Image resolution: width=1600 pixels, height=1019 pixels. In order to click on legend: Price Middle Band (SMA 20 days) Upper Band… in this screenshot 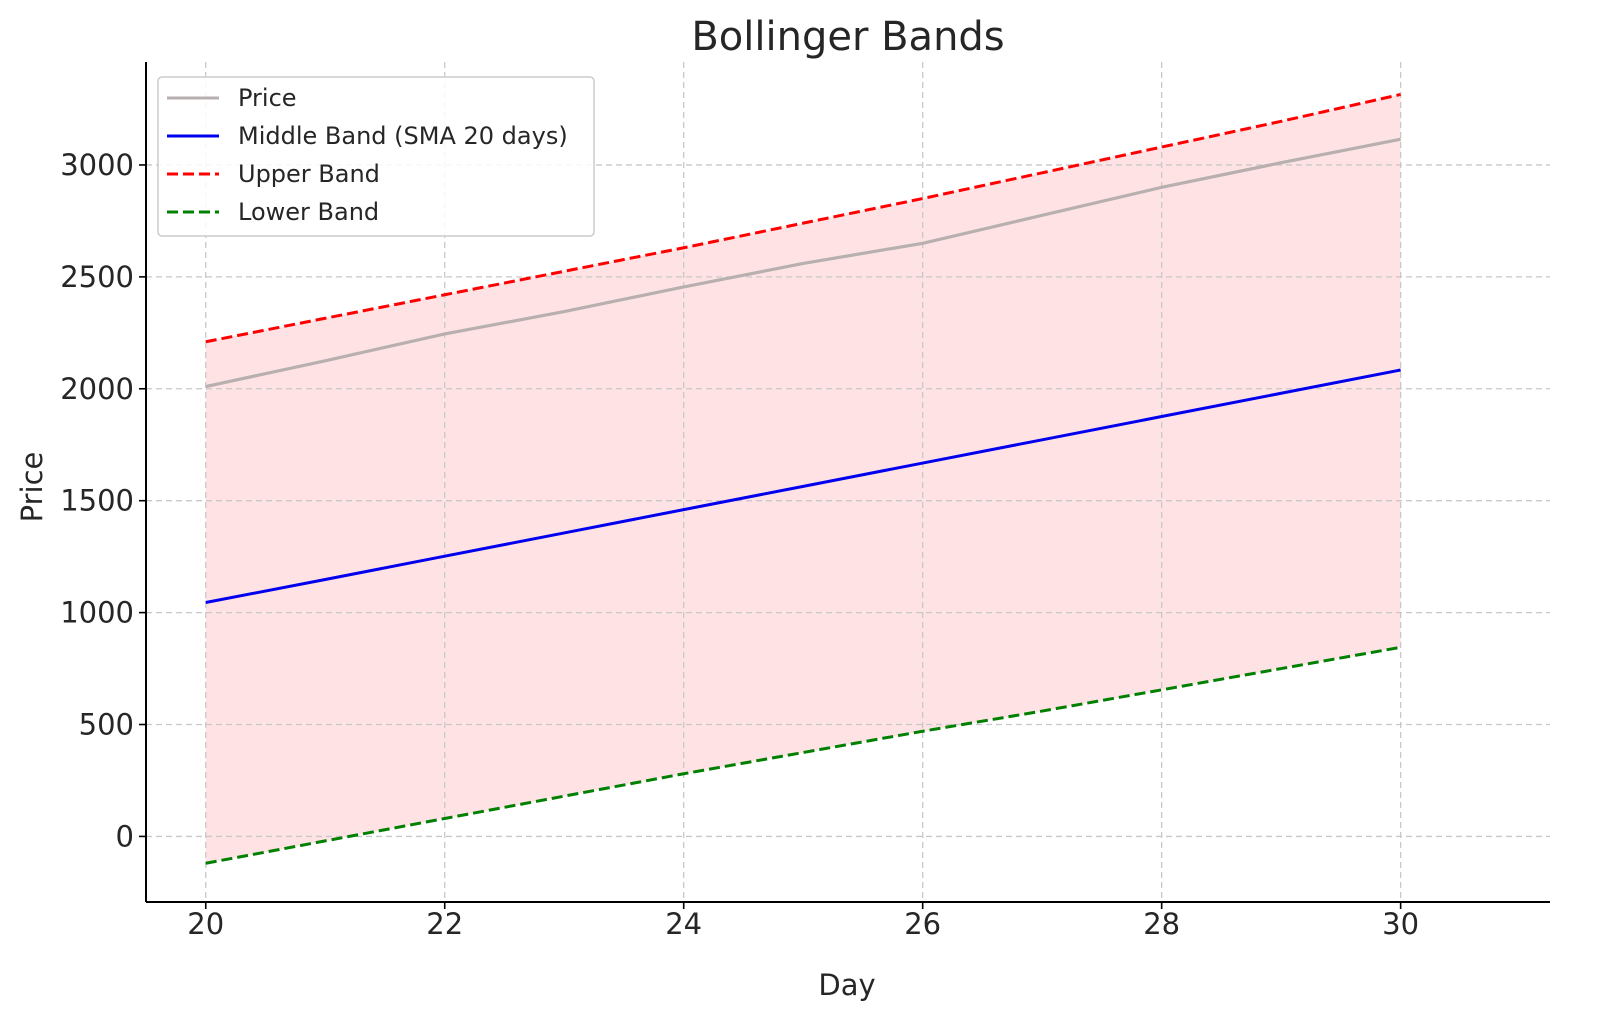, I will do `click(376, 156)`.